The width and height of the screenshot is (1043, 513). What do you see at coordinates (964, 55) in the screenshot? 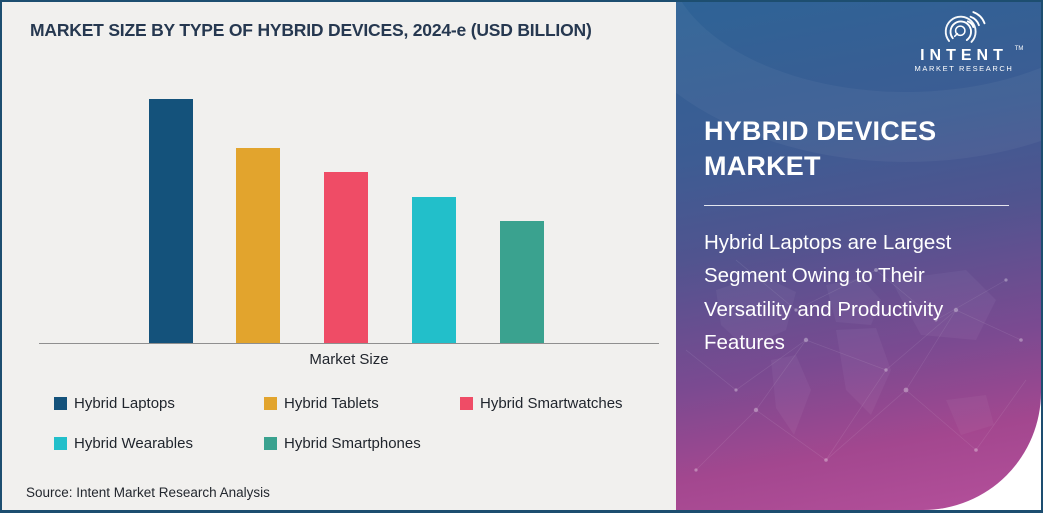
I see `logo-wordmark: INTENT` at bounding box center [964, 55].